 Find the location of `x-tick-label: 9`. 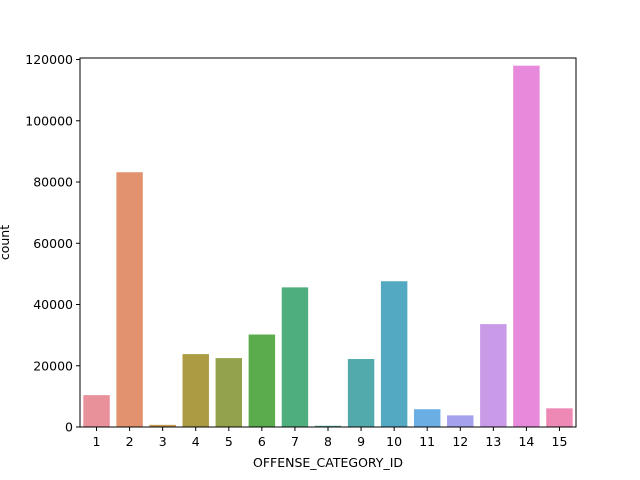

x-tick-label: 9 is located at coordinates (361, 441).